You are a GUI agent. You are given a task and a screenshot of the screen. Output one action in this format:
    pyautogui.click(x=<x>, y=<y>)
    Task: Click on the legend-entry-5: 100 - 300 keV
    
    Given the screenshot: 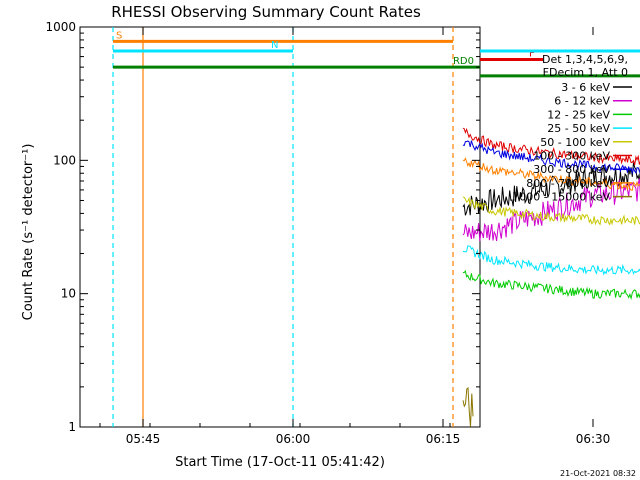 What is the action you would take?
    pyautogui.click(x=571, y=156)
    